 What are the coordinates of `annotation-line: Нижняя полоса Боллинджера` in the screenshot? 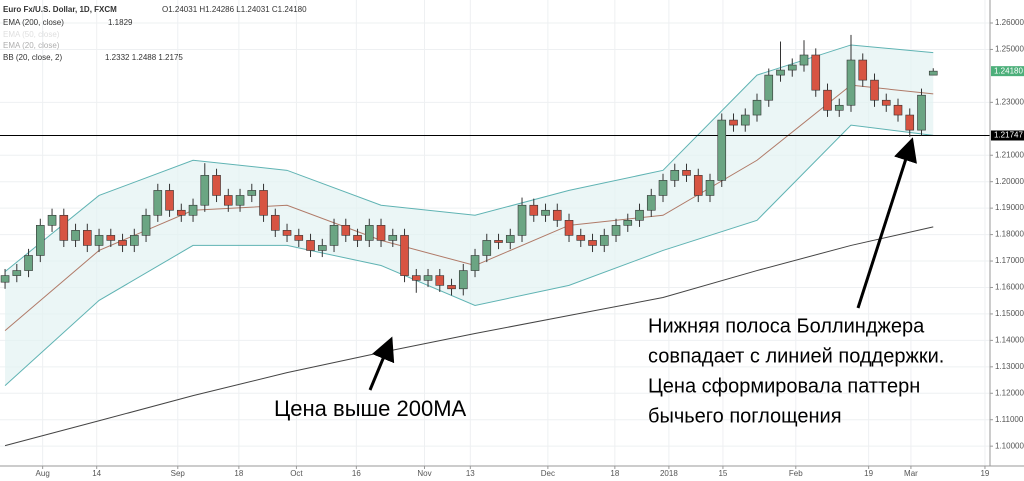 It's located at (786, 326).